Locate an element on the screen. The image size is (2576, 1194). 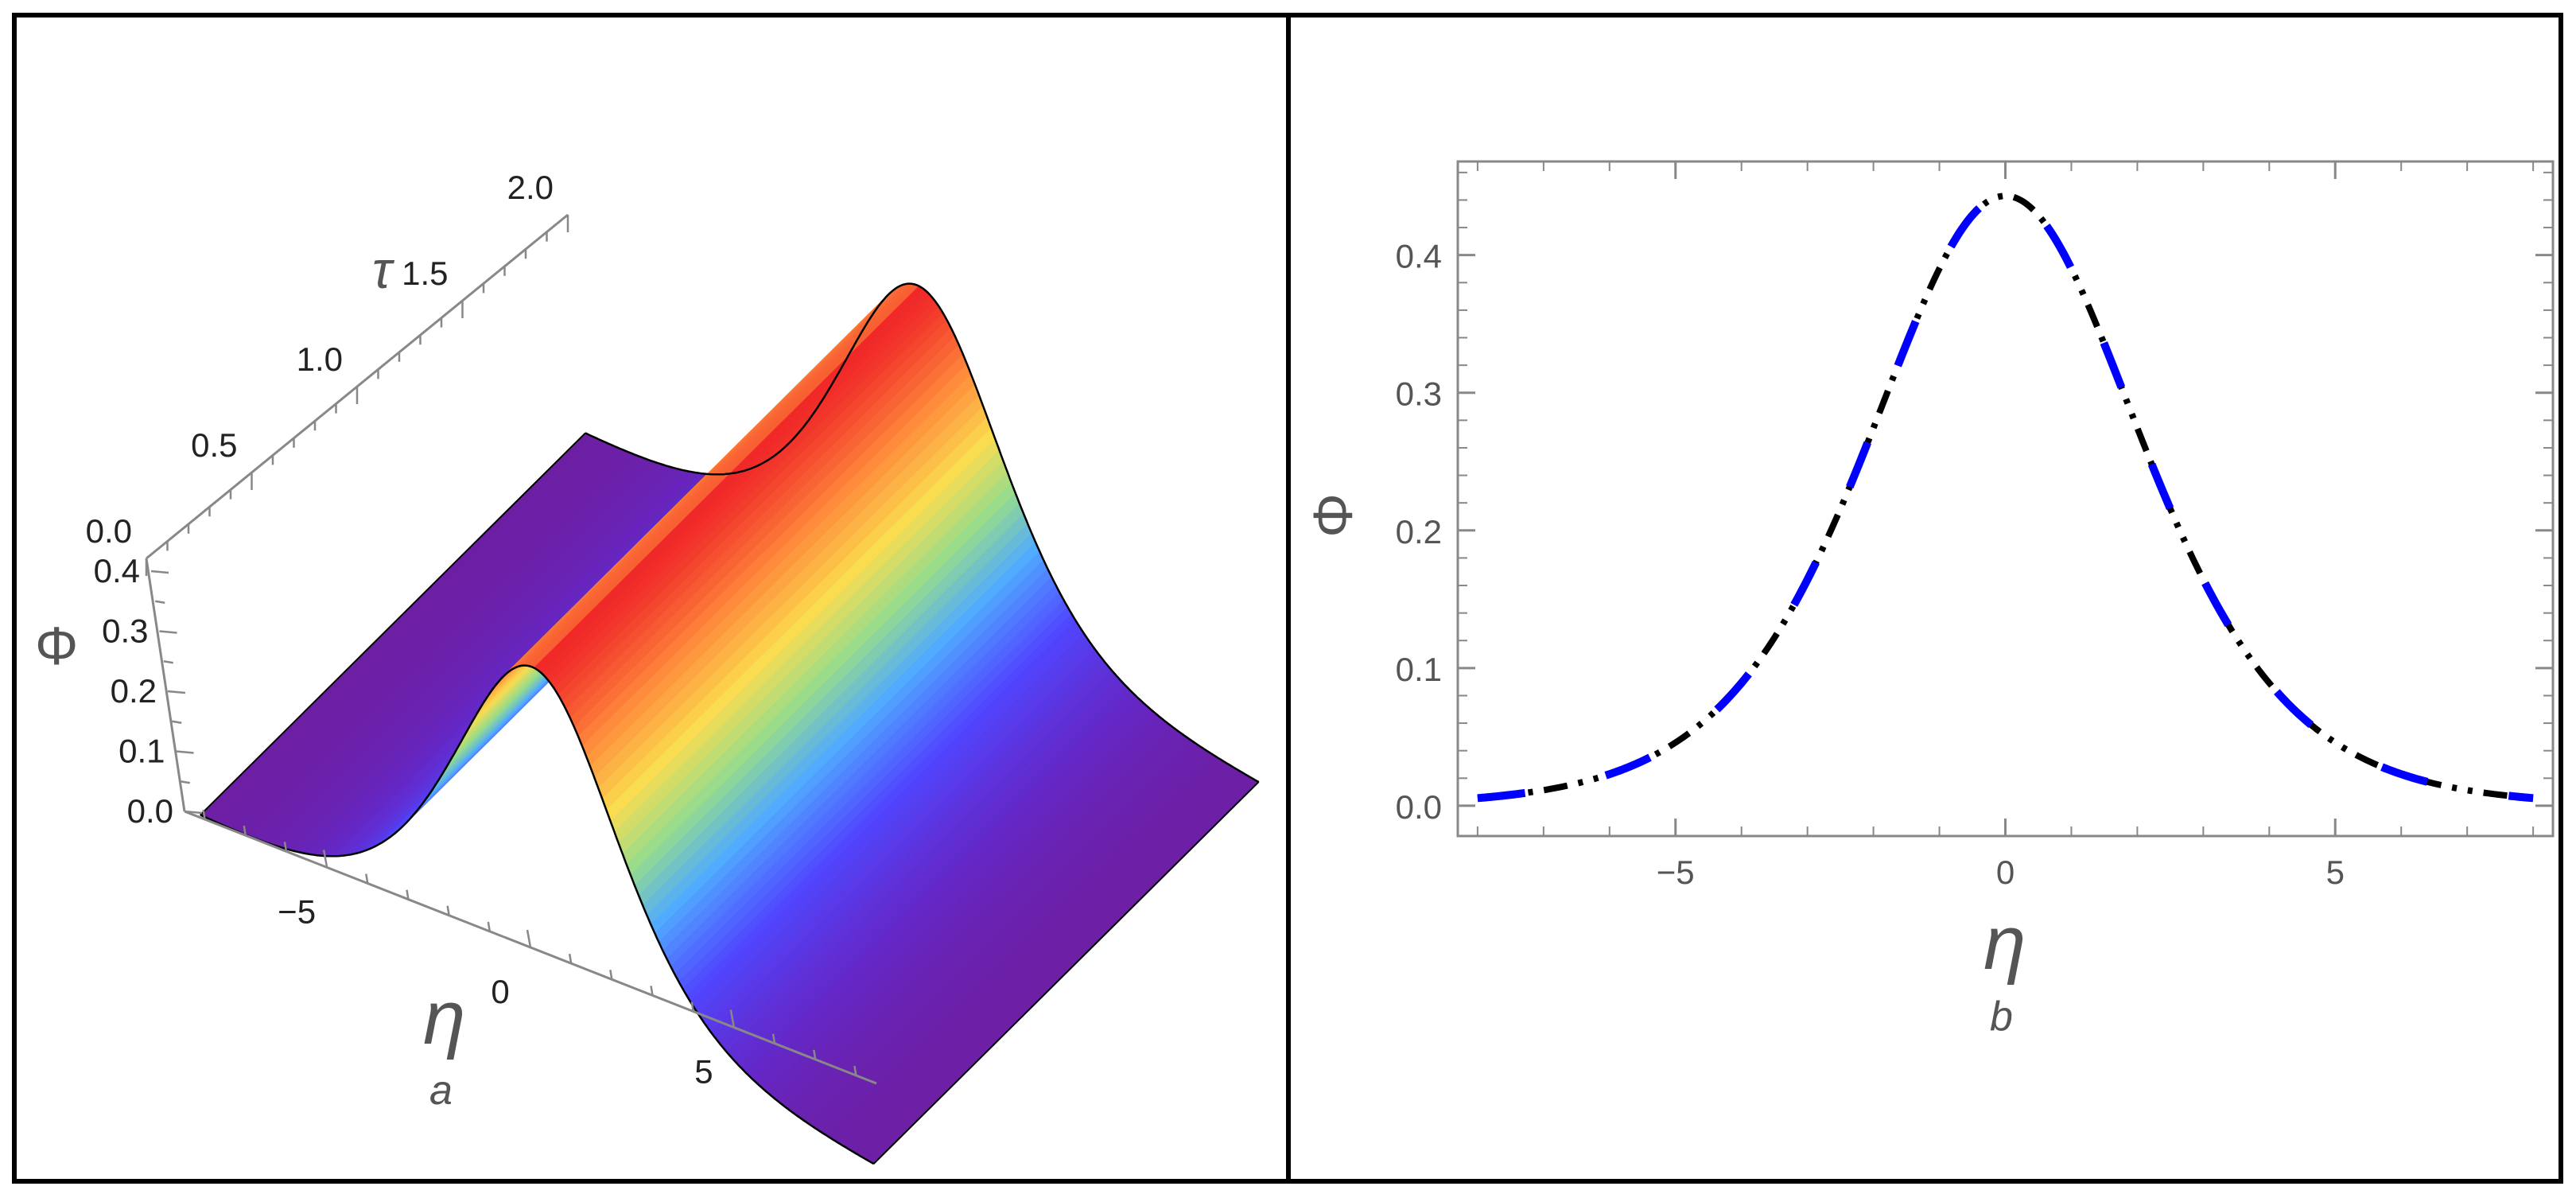
tau-tick-label: 1.0 is located at coordinates (320, 359).